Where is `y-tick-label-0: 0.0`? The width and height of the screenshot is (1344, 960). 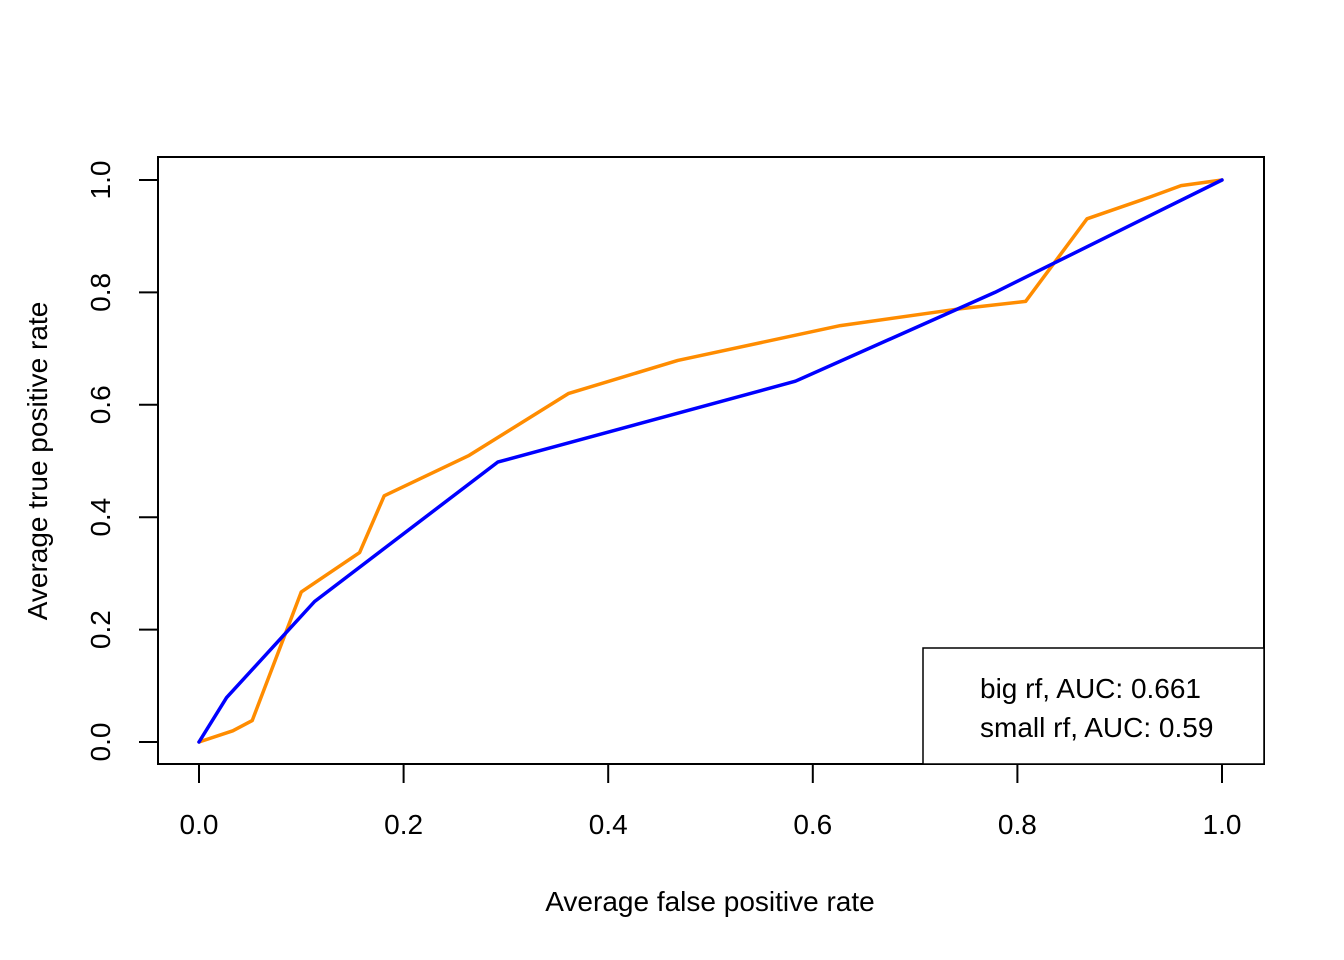
y-tick-label-0: 0.0 is located at coordinates (100, 742).